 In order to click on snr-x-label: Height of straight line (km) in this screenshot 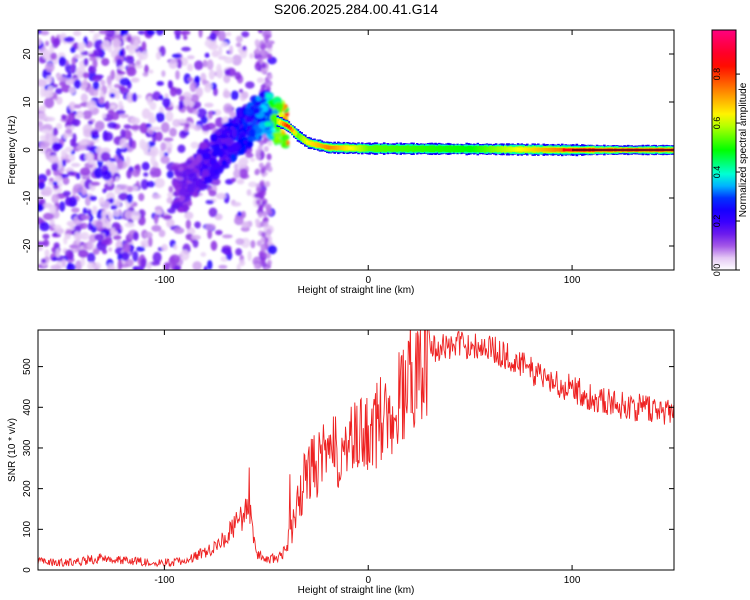, I will do `click(356, 590)`.